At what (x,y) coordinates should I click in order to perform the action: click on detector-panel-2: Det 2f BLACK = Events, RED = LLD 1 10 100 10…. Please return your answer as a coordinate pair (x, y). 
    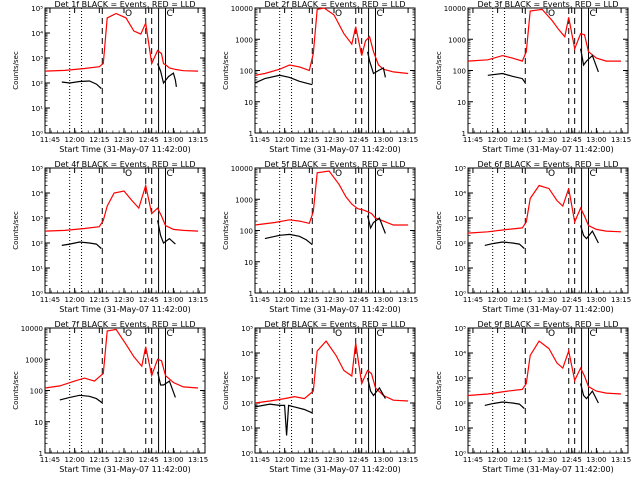
    Looking at the image, I should click on (320, 77).